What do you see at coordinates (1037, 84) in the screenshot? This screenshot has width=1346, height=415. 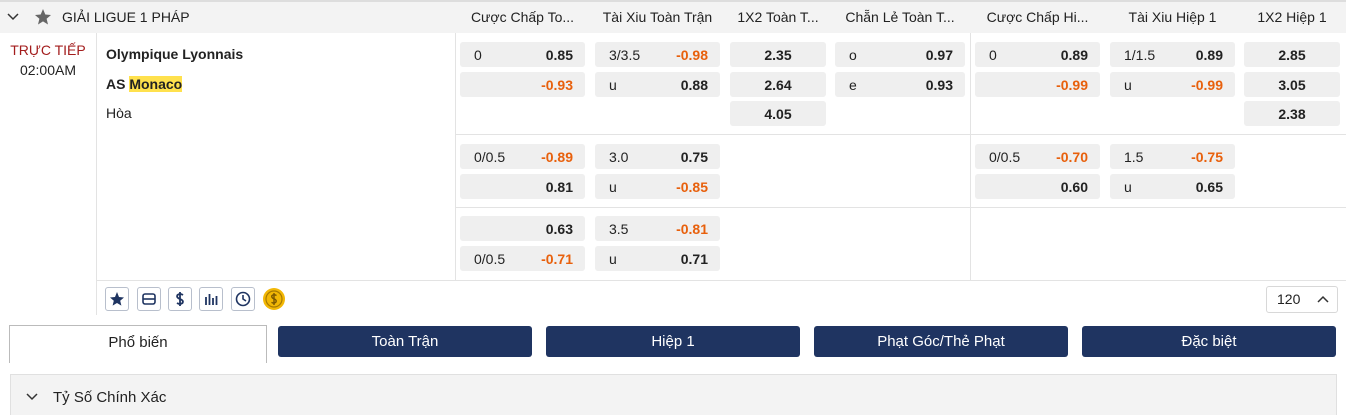 I see `odds-cell: -0.99` at bounding box center [1037, 84].